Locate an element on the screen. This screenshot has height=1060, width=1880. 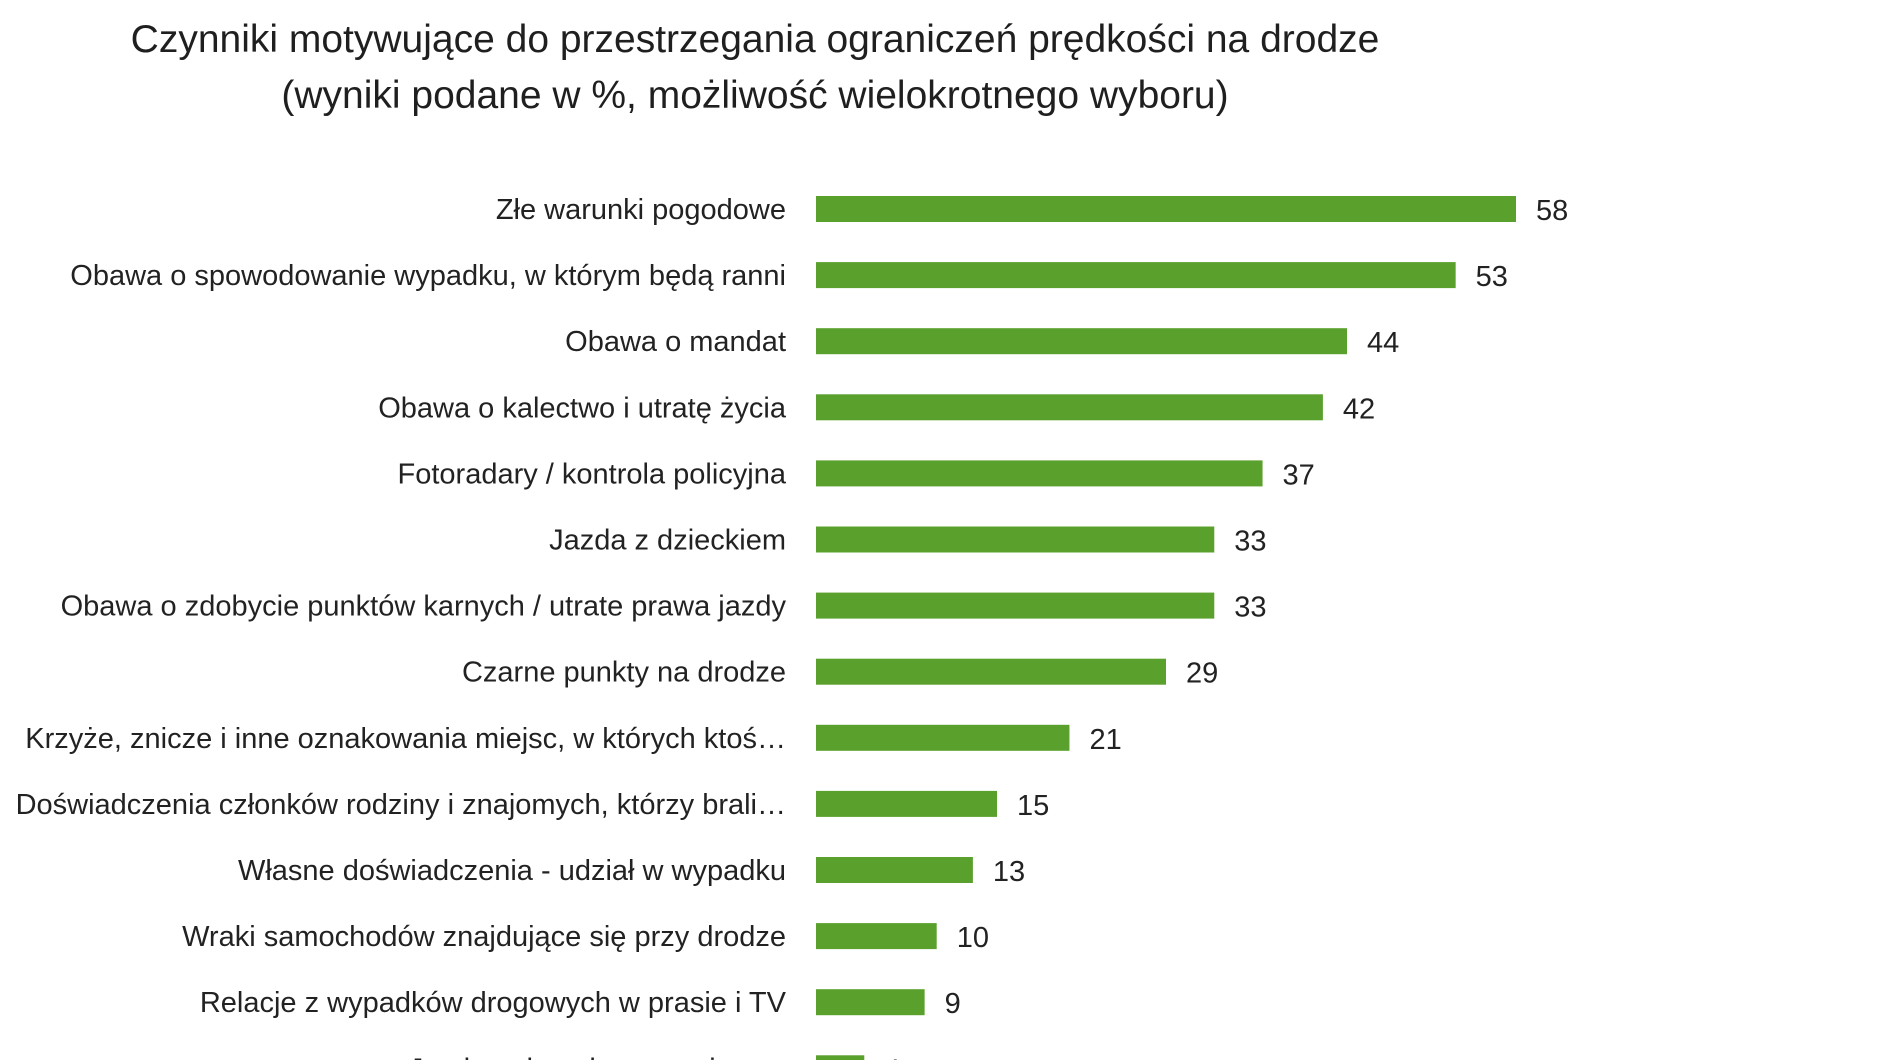
value-label: 21 is located at coordinates (1105, 740).